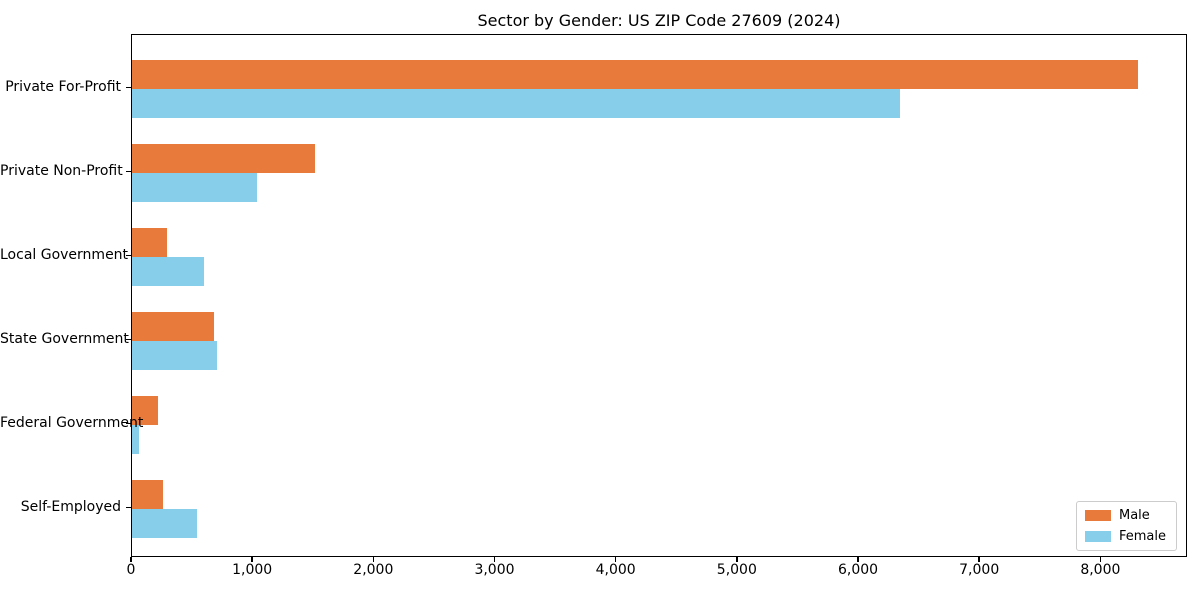  Describe the element at coordinates (131, 570) in the screenshot. I see `x-tick-label: 0` at that location.